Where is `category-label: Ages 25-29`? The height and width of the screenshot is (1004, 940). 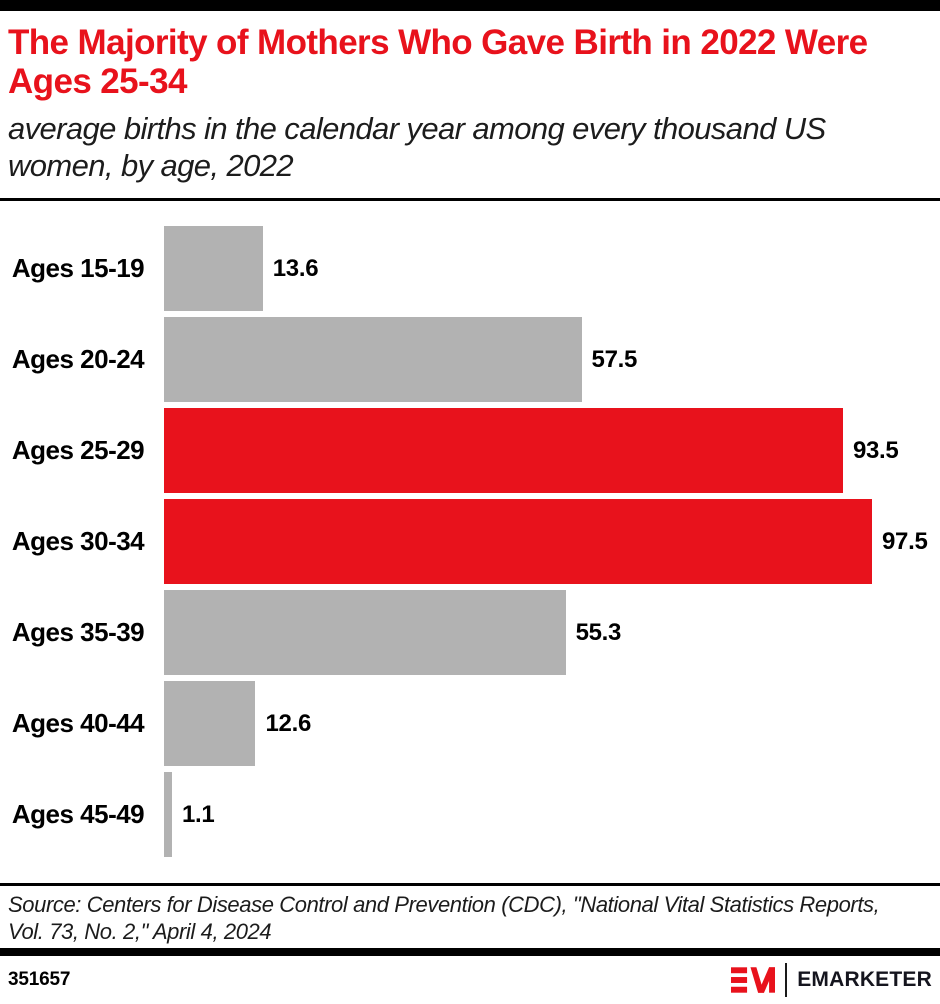
category-label: Ages 25-29 is located at coordinates (78, 450).